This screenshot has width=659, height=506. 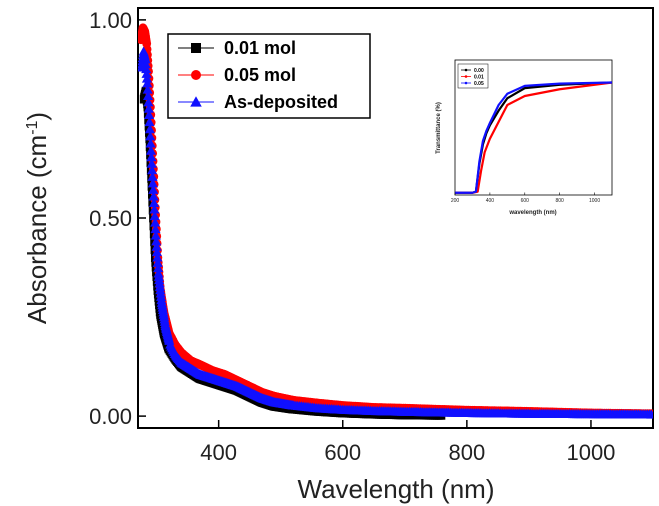 I want to click on inset-axis-ticks: 200 400 600 800 1000, so click(x=525, y=198).